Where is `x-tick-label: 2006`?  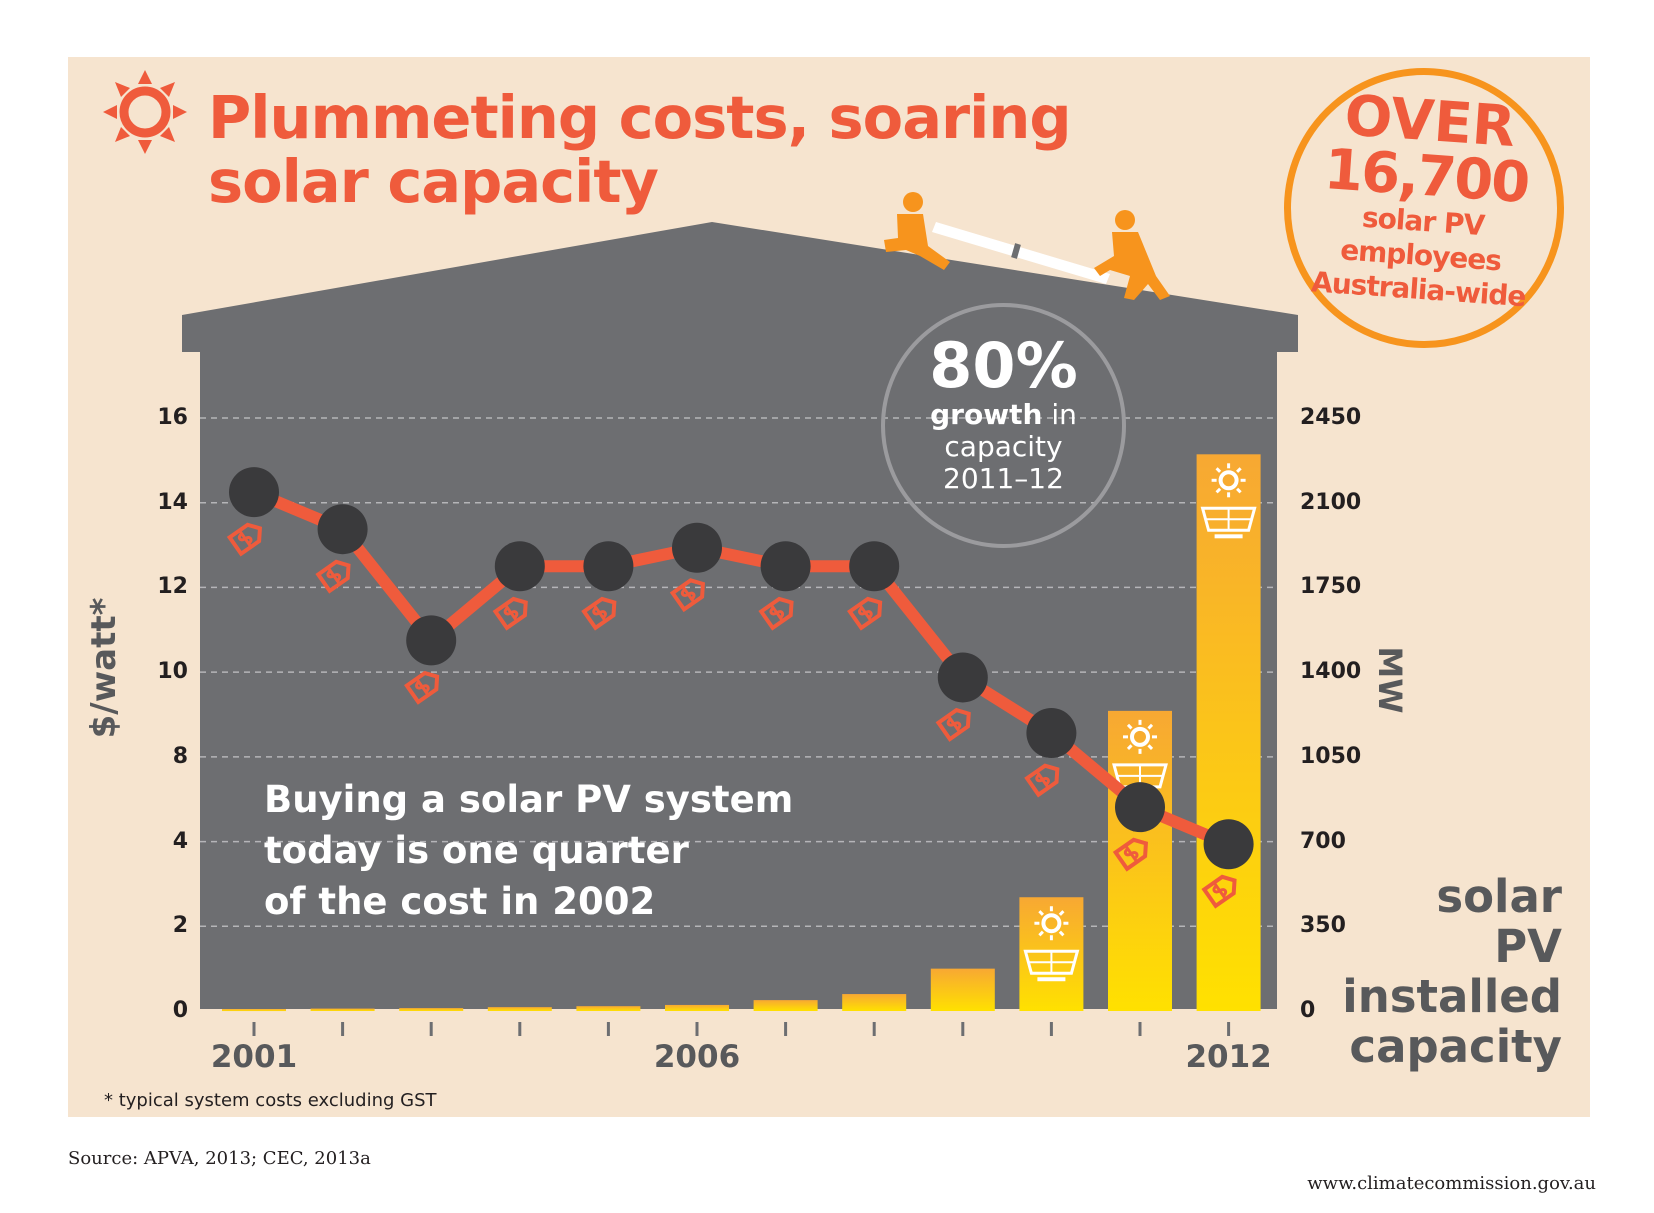
x-tick-label: 2006 is located at coordinates (697, 1057).